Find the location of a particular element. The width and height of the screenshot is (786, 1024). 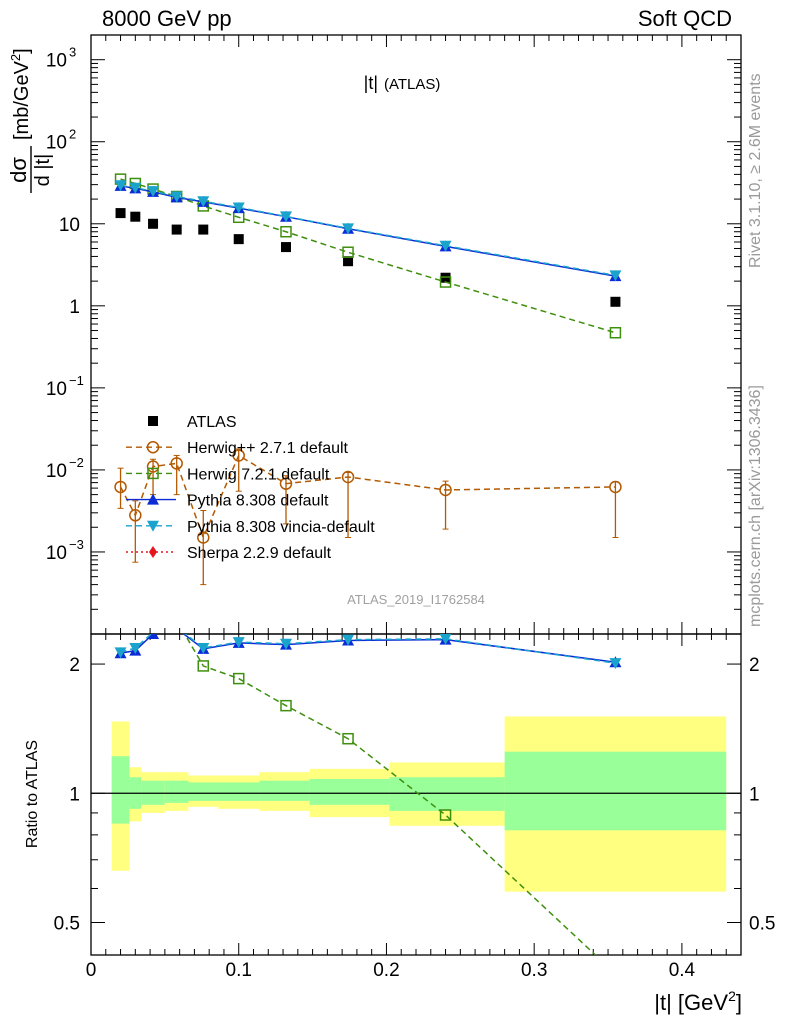

analysis-label: ATLAS_2019_I1762584 is located at coordinates (416, 599).